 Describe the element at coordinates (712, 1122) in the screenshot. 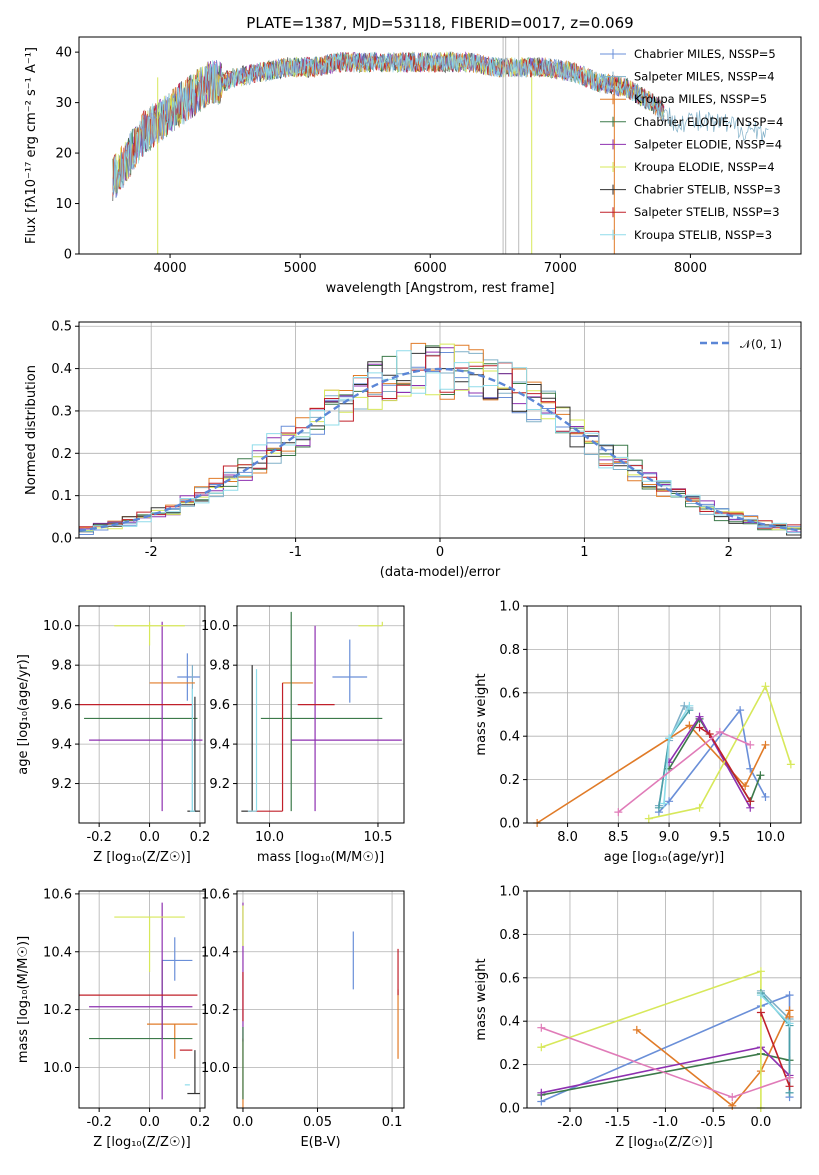

I see `x-tick-label: -0.5` at that location.